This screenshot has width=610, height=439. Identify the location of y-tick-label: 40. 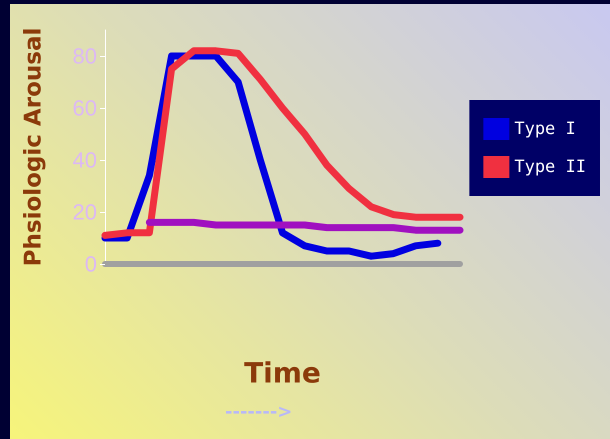
(84, 160).